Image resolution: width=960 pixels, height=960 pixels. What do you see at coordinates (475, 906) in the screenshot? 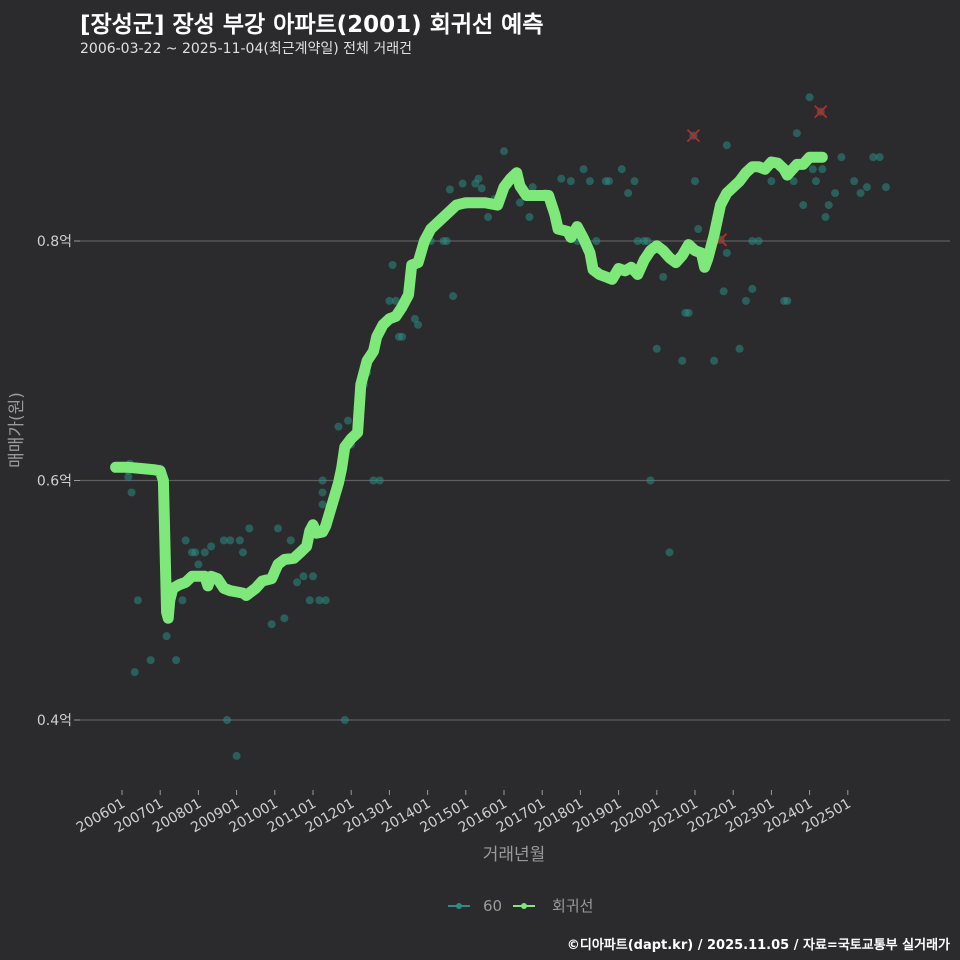
I see `legend-item-60: 60` at bounding box center [475, 906].